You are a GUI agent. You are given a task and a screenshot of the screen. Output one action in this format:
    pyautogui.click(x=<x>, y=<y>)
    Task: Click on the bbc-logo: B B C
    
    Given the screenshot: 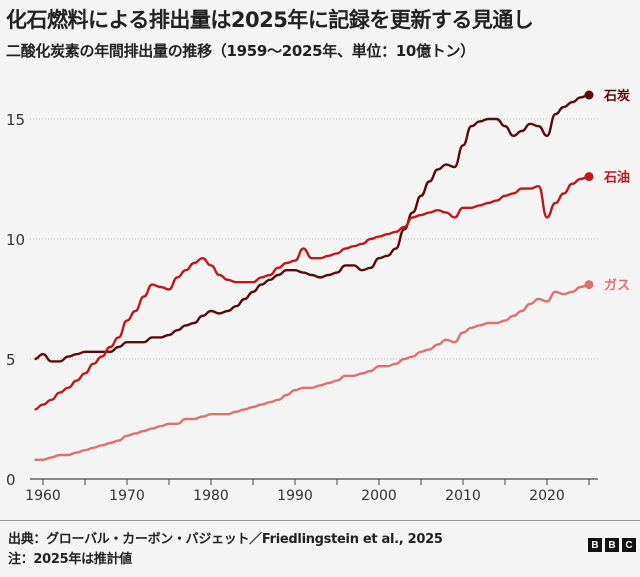 What is the action you would take?
    pyautogui.click(x=612, y=545)
    